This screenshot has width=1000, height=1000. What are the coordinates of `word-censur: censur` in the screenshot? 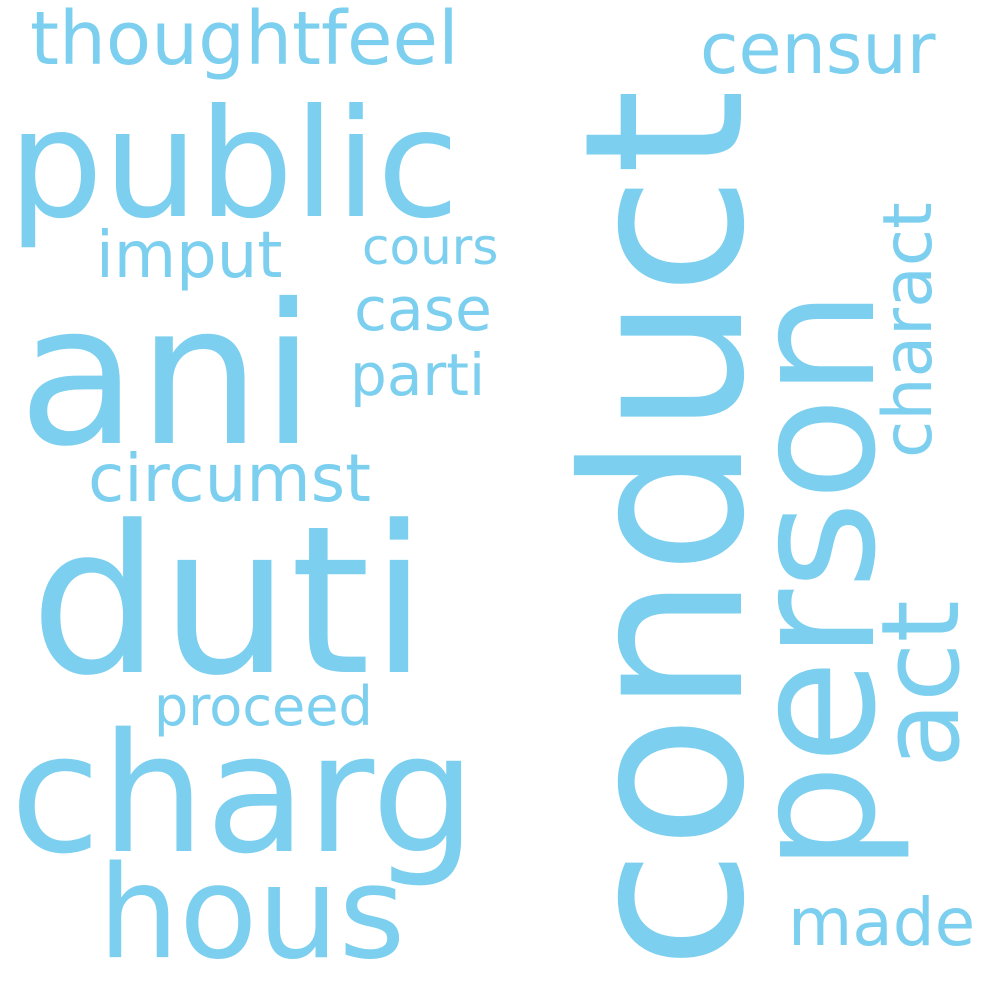 It's located at (818, 49).